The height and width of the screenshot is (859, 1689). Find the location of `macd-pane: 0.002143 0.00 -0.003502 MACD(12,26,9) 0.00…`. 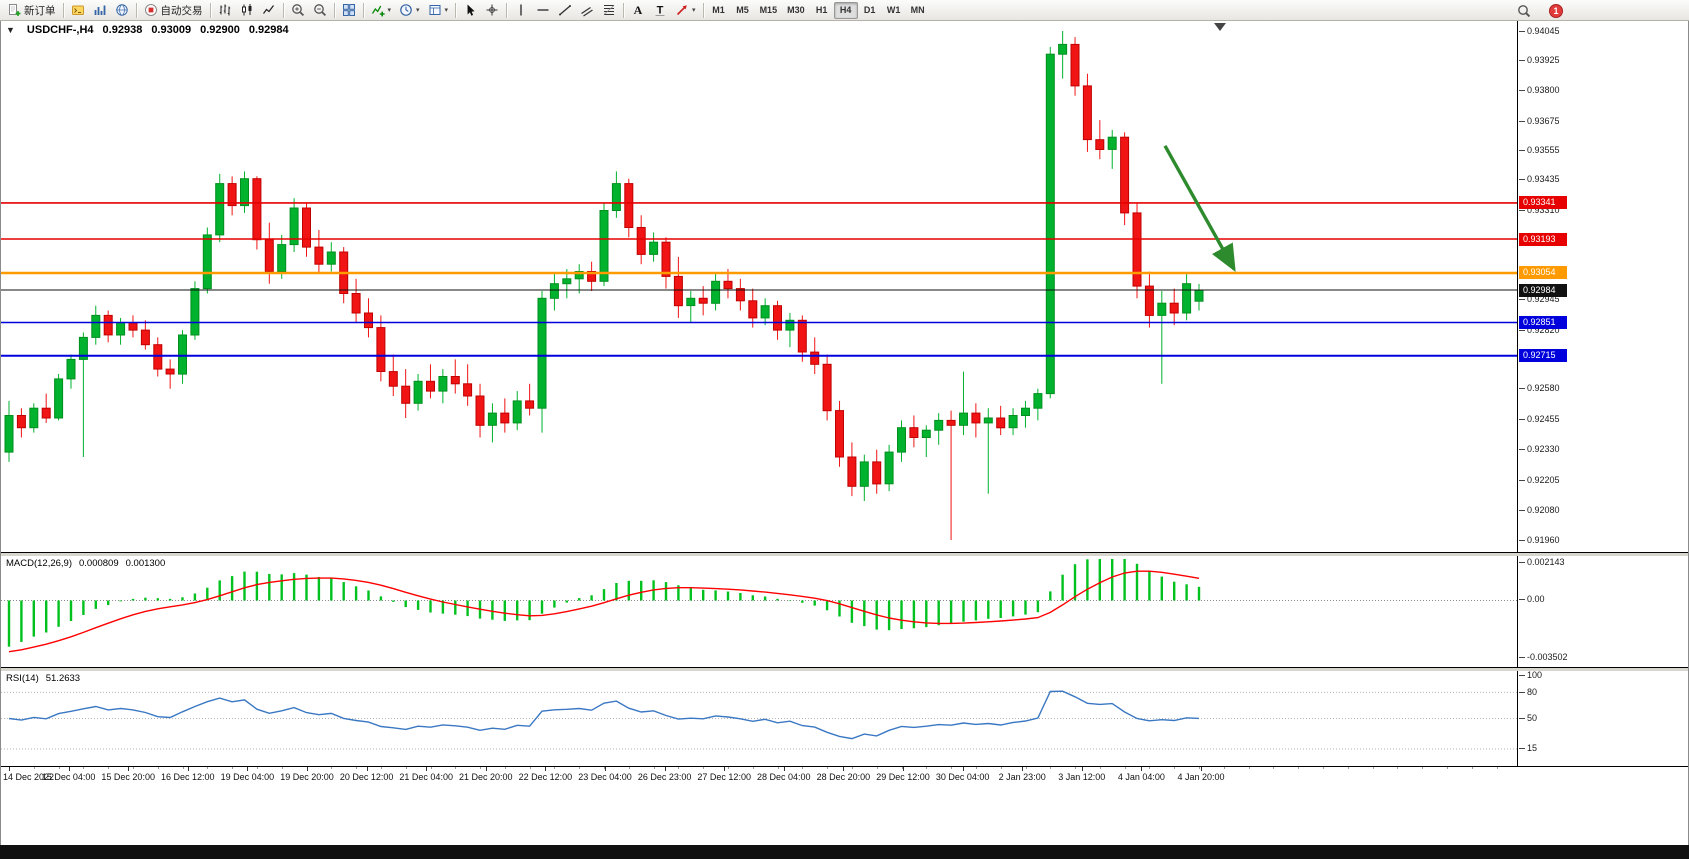

macd-pane: 0.002143 0.00 -0.003502 MACD(12,26,9) 0.00… is located at coordinates (844, 612).